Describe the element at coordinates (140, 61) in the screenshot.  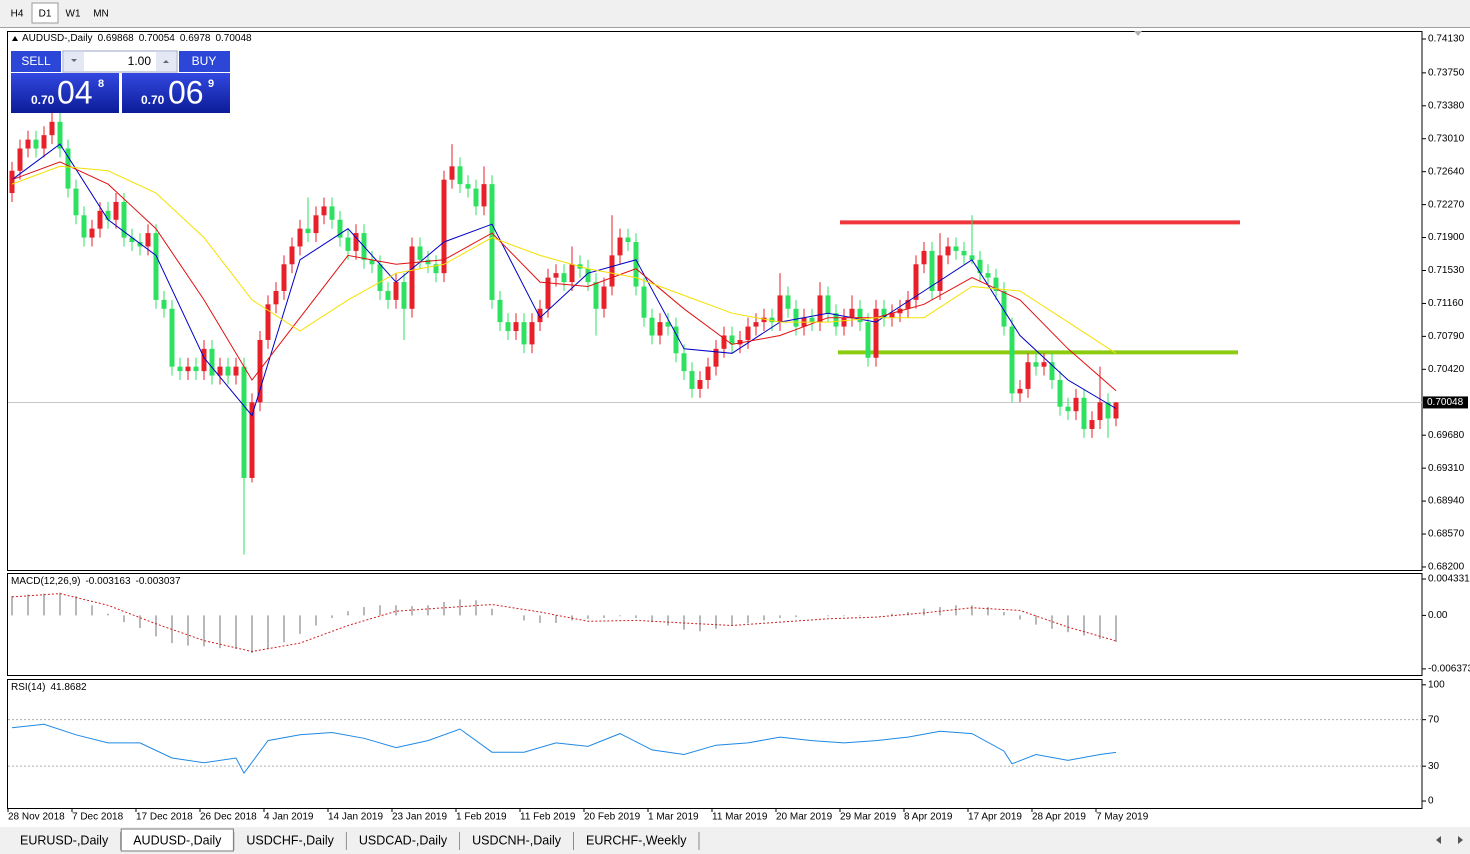
I see `lot-value: 1.00` at that location.